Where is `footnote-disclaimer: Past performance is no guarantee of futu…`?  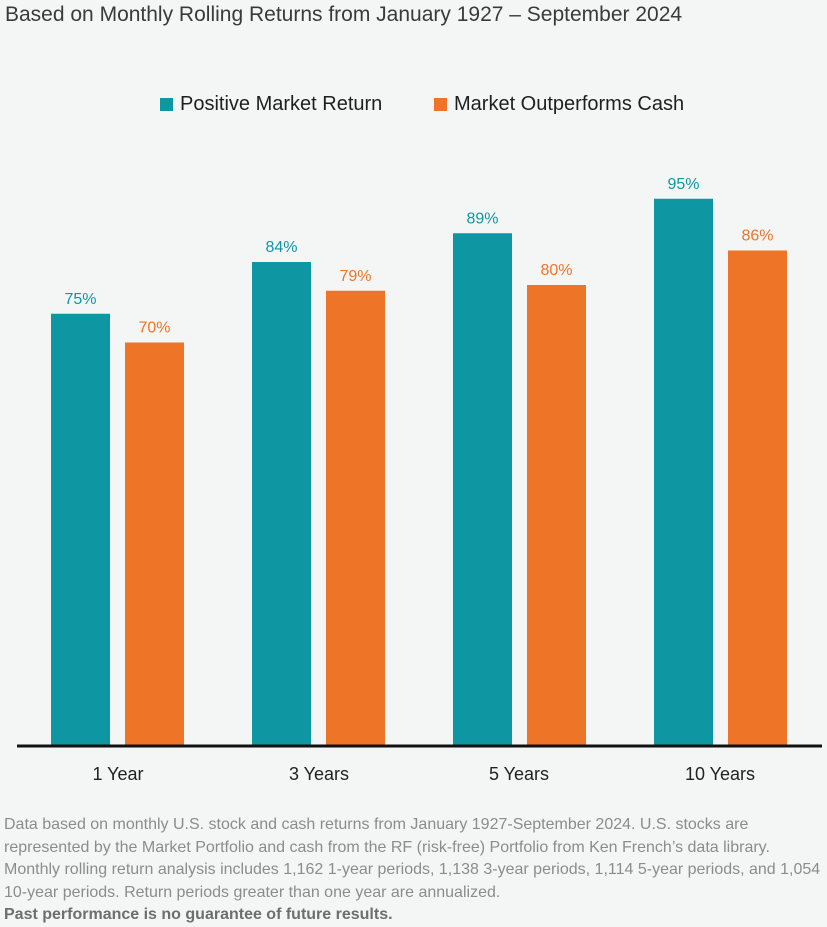
footnote-disclaimer: Past performance is no guarantee of futu… is located at coordinates (198, 914).